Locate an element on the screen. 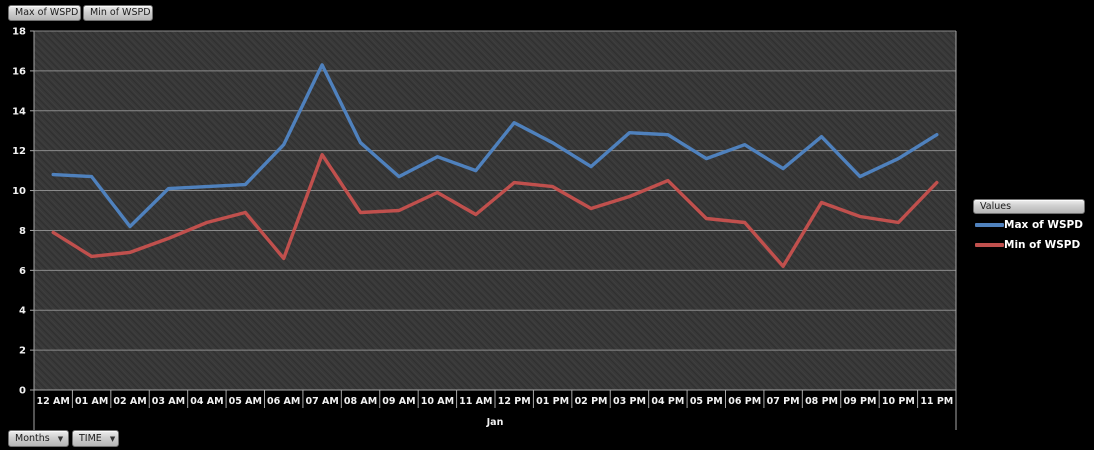 The width and height of the screenshot is (1094, 450). x-axis-label: 05 PM is located at coordinates (706, 401).